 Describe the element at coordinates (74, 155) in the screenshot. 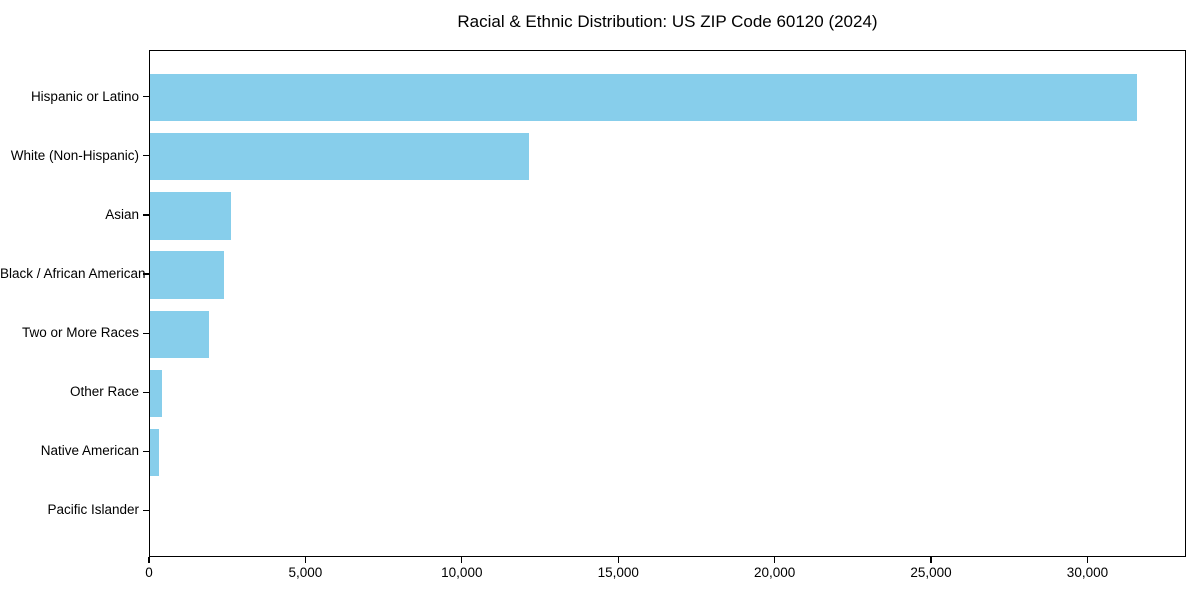

I see `y-tick-label: White (Non-Hispanic)` at that location.